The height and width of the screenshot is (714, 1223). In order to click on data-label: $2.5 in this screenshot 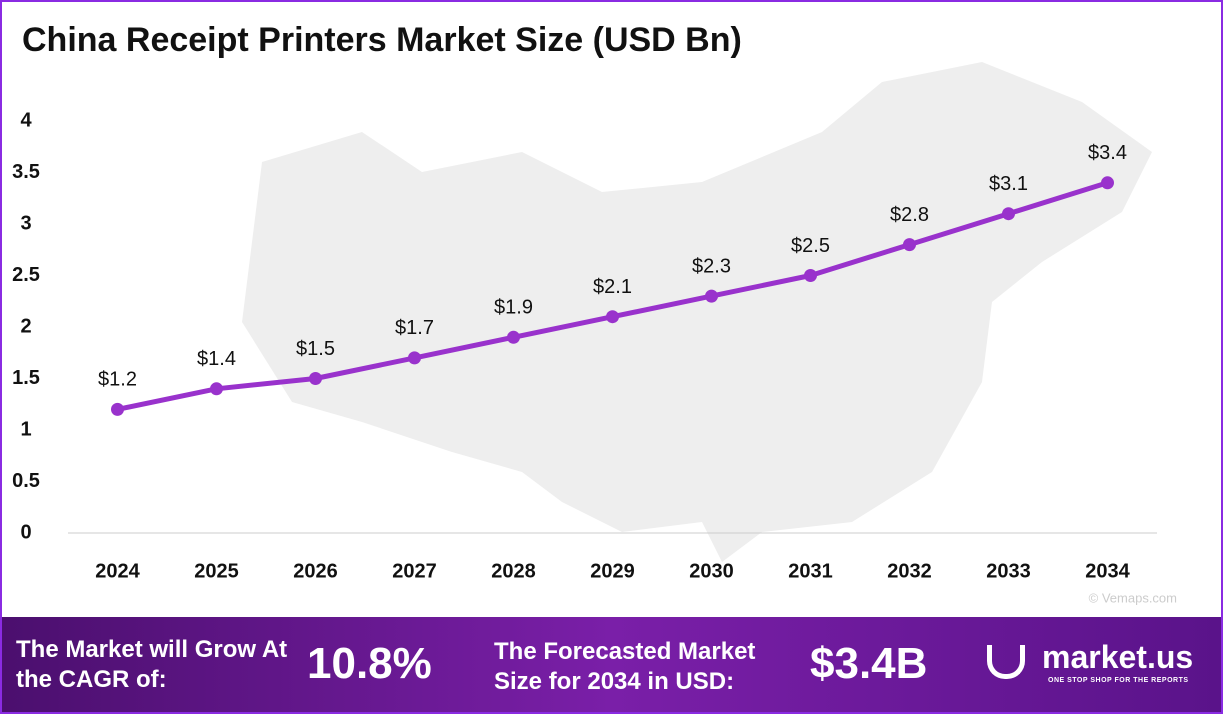, I will do `click(810, 246)`.